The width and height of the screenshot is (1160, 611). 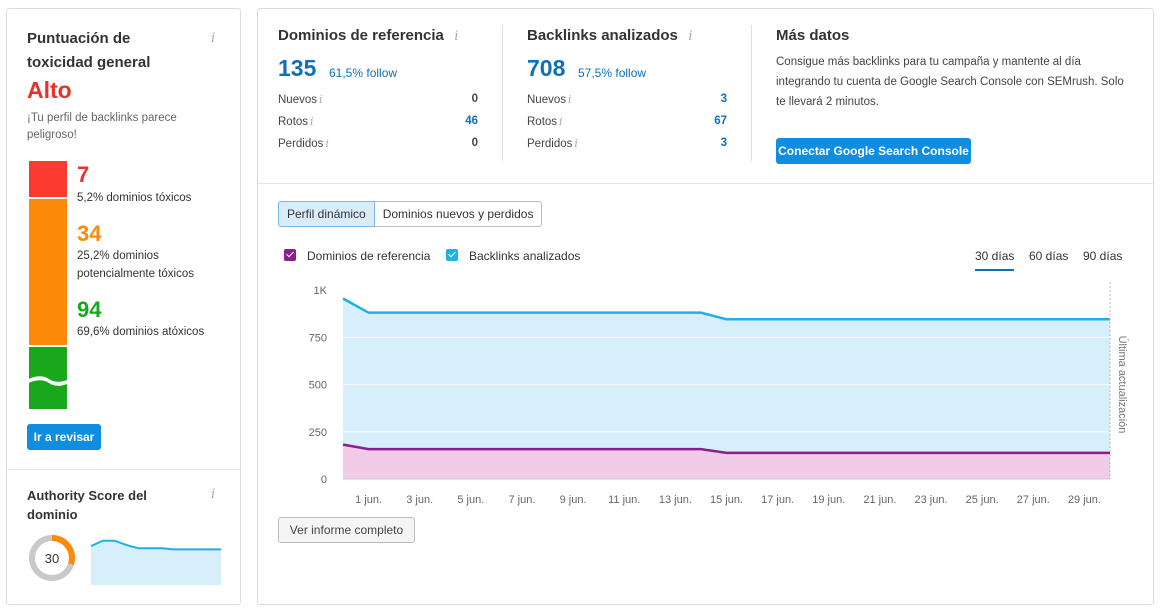 What do you see at coordinates (458, 214) in the screenshot?
I see `tab-dominios-nuevos-perdidos: Dominios nuevos y perdidos` at bounding box center [458, 214].